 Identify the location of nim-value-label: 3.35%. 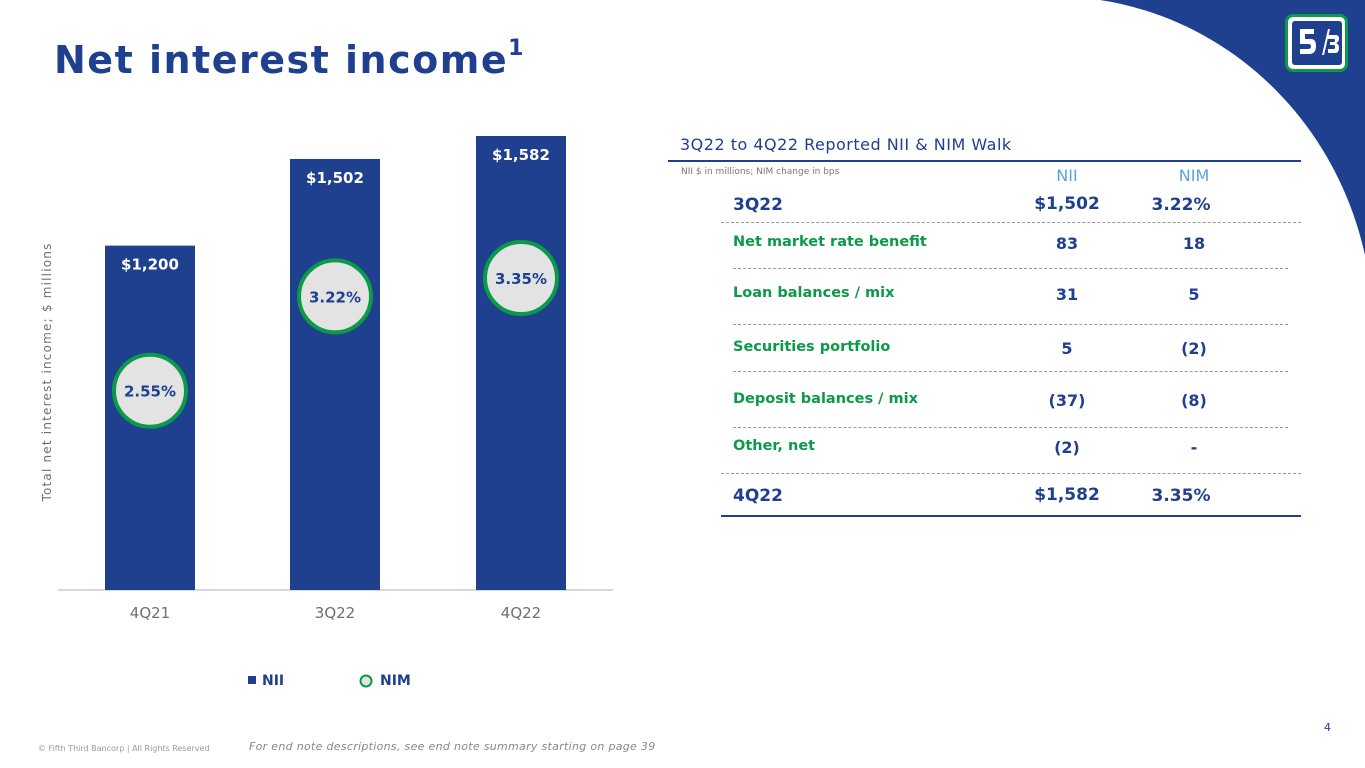
(521, 279).